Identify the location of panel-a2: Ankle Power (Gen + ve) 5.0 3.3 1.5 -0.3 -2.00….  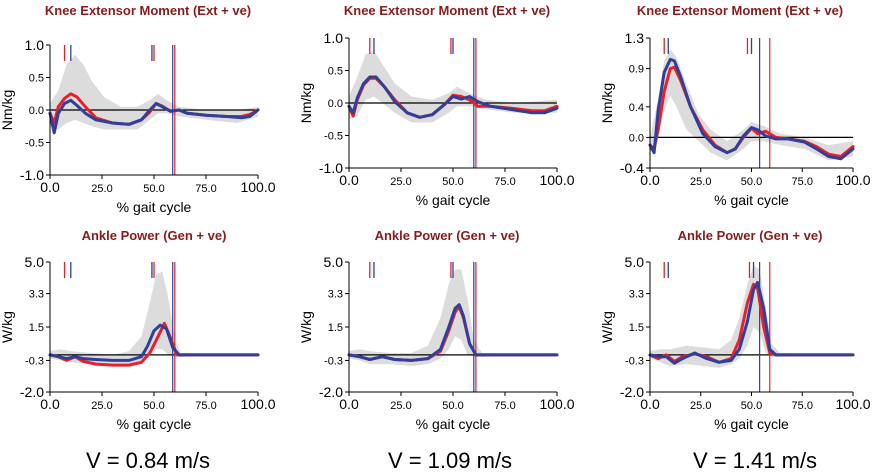
(436, 330).